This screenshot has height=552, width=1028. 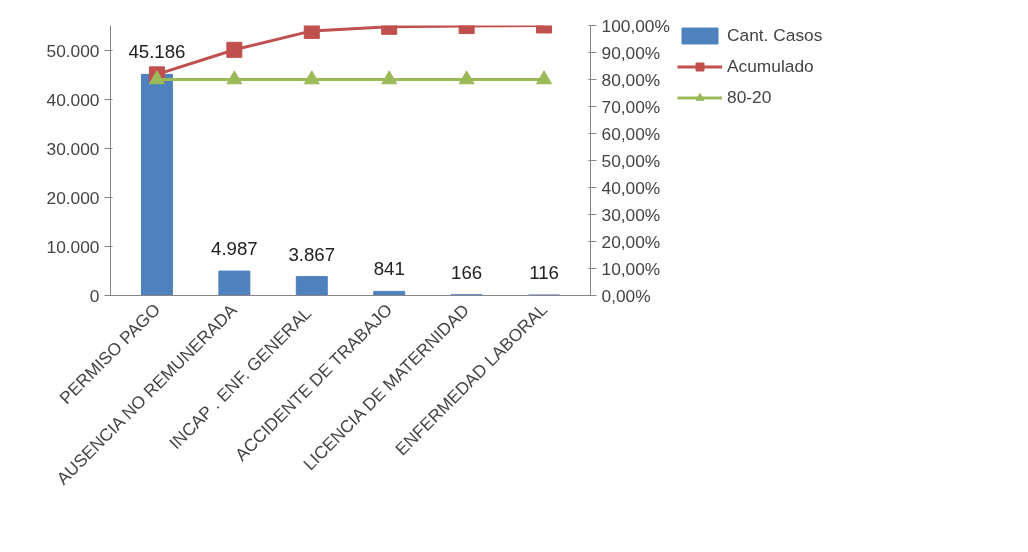 I want to click on y2-tick-label: 30,00%, so click(x=631, y=214).